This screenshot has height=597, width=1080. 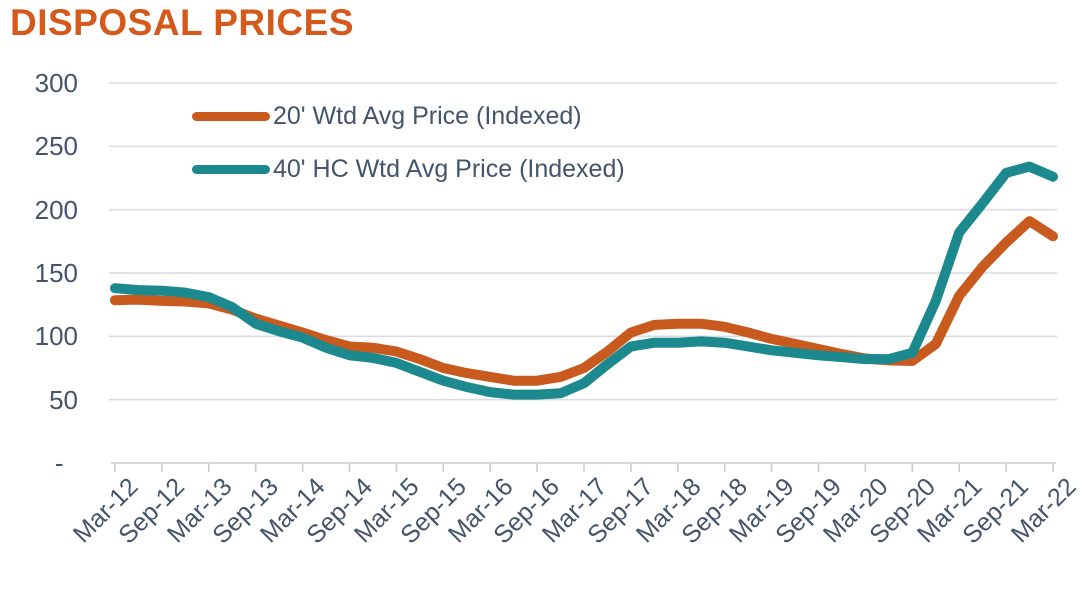 What do you see at coordinates (56, 209) in the screenshot?
I see `y-axis-label: 200` at bounding box center [56, 209].